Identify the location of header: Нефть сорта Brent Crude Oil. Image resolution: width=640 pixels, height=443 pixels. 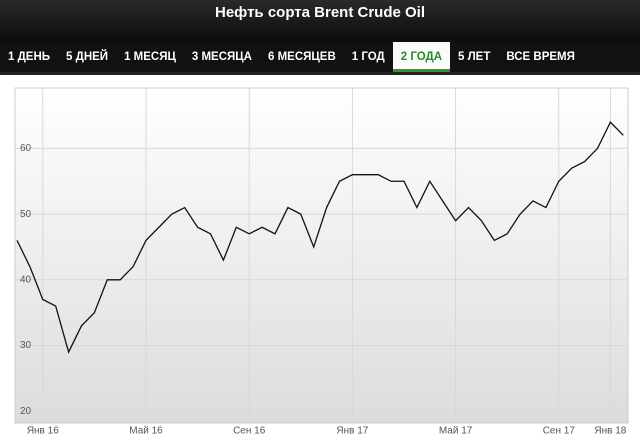
(320, 21).